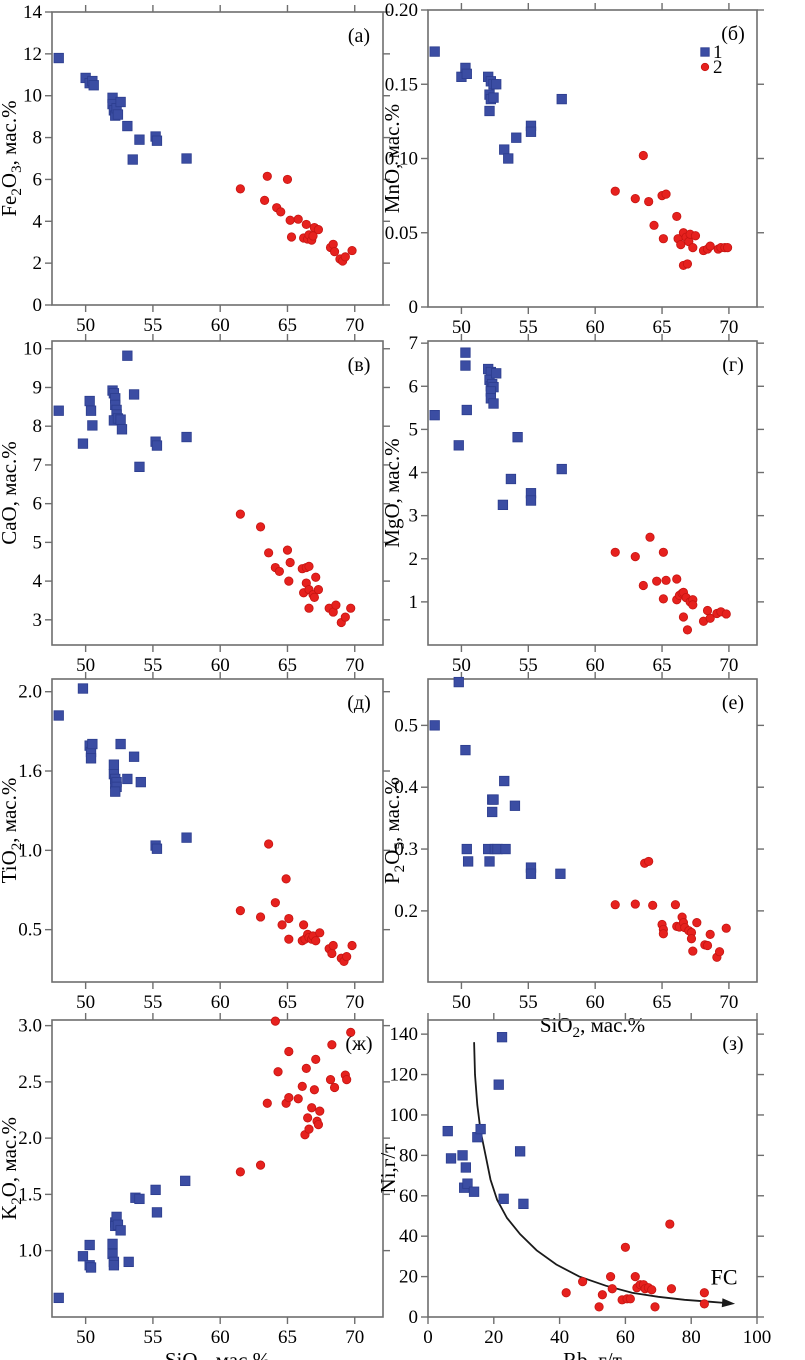  Describe the element at coordinates (599, 1173) in the screenshot. I see `fc-trend-curve` at that location.